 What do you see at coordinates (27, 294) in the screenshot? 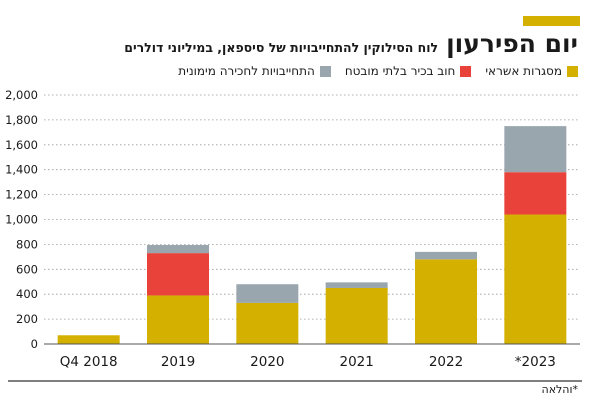
I see `y-tick-label: 400` at bounding box center [27, 294].